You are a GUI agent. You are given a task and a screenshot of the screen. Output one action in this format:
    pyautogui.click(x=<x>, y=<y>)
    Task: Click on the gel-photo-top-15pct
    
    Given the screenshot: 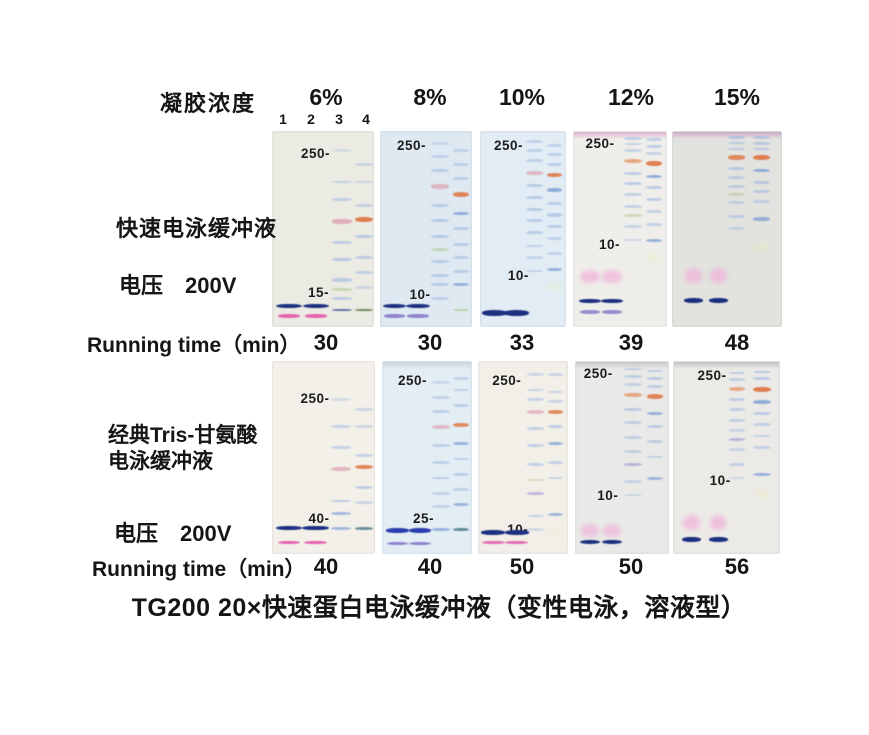 What is the action you would take?
    pyautogui.click(x=727, y=229)
    